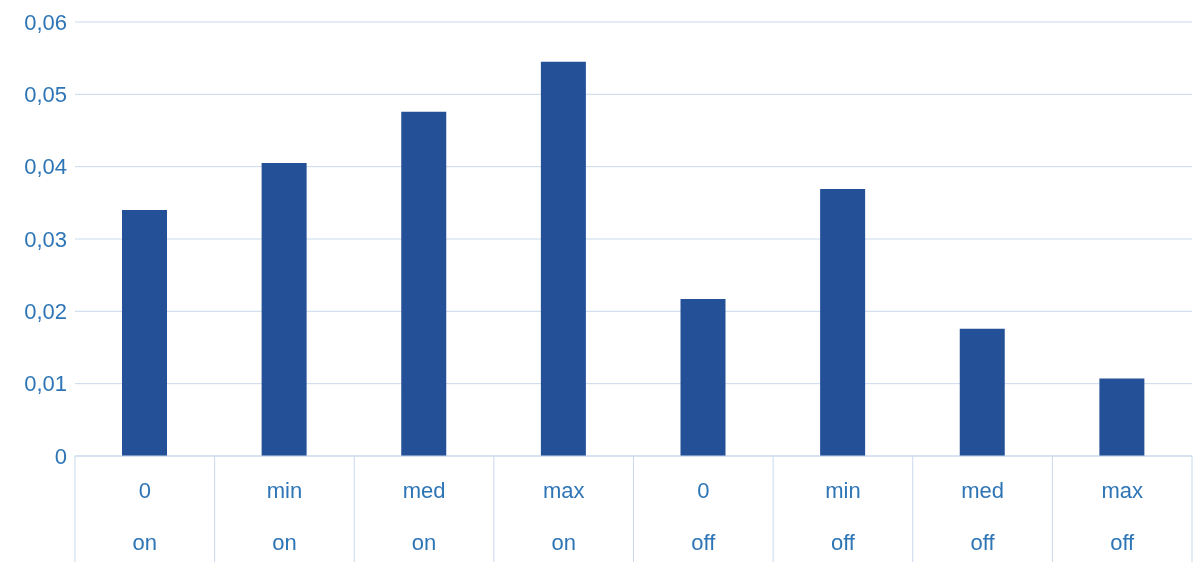 Image resolution: width=1204 pixels, height=570 pixels. What do you see at coordinates (703, 516) in the screenshot?
I see `category-label: 0 off` at bounding box center [703, 516].